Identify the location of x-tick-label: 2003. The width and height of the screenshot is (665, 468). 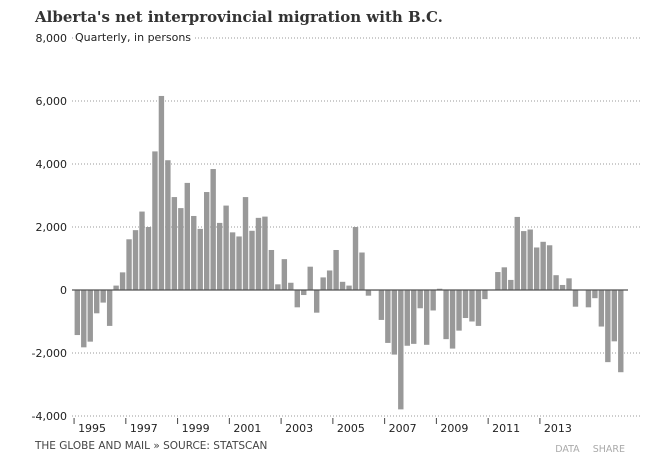
(299, 428).